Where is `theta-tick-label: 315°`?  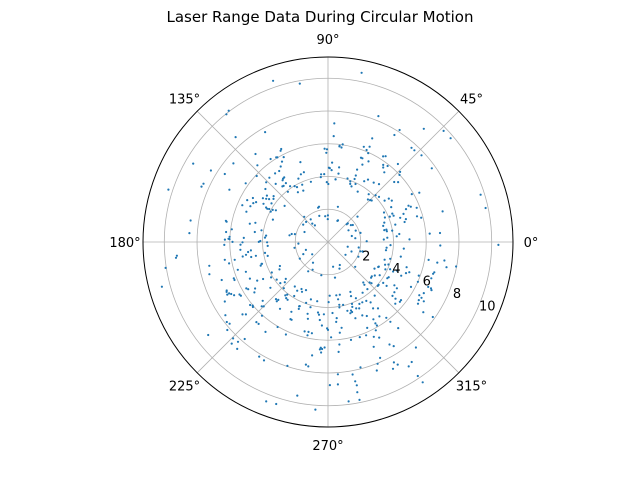 theta-tick-label: 315° is located at coordinates (471, 387).